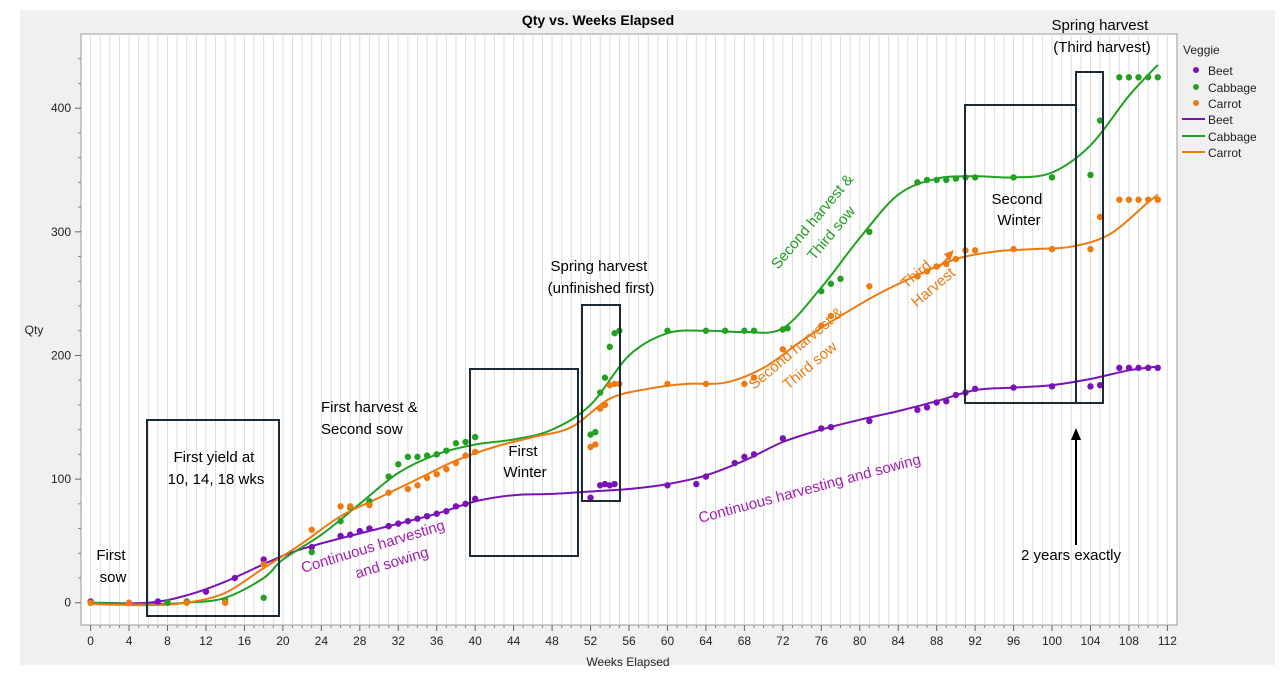  What do you see at coordinates (1213, 71) in the screenshot?
I see `legend-item-beet-marker: Beet` at bounding box center [1213, 71].